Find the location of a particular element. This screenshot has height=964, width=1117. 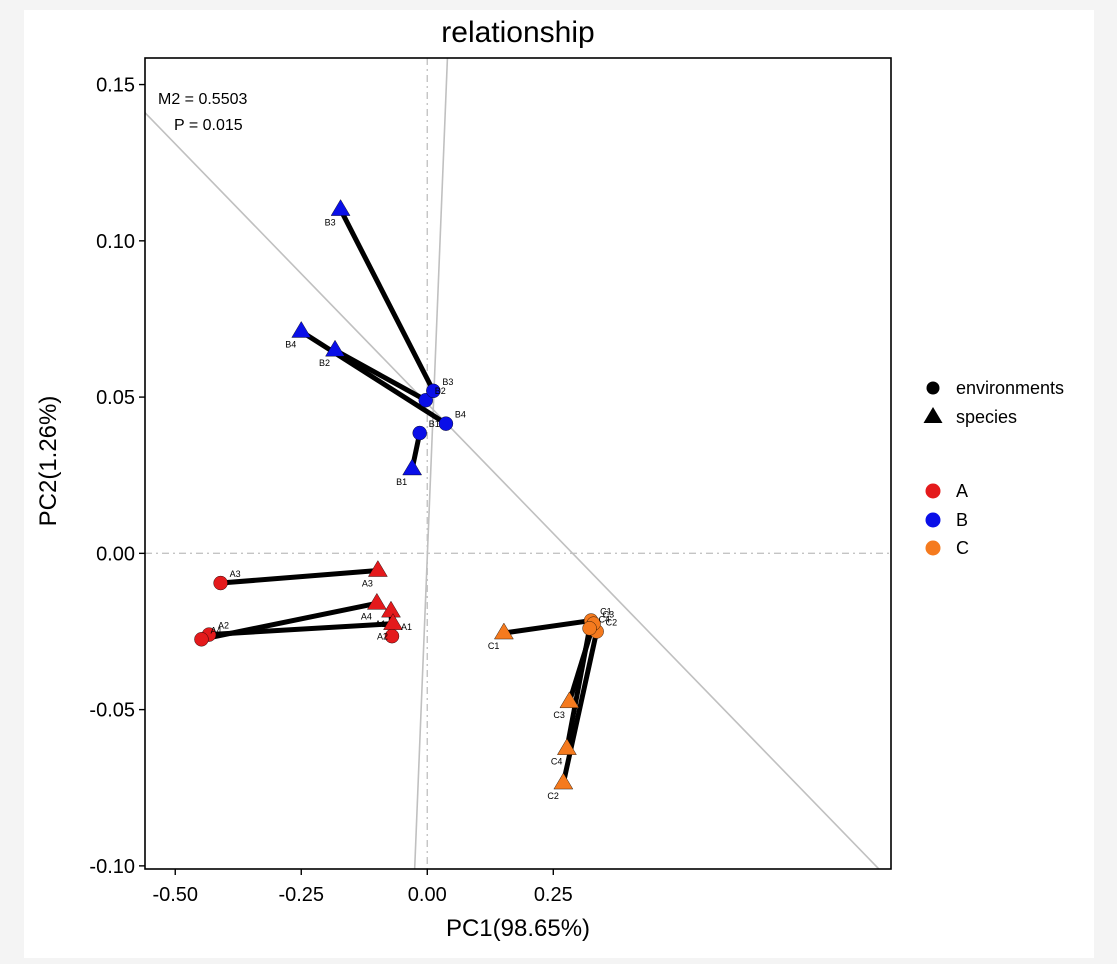

environment-point-b1 is located at coordinates (419, 433).